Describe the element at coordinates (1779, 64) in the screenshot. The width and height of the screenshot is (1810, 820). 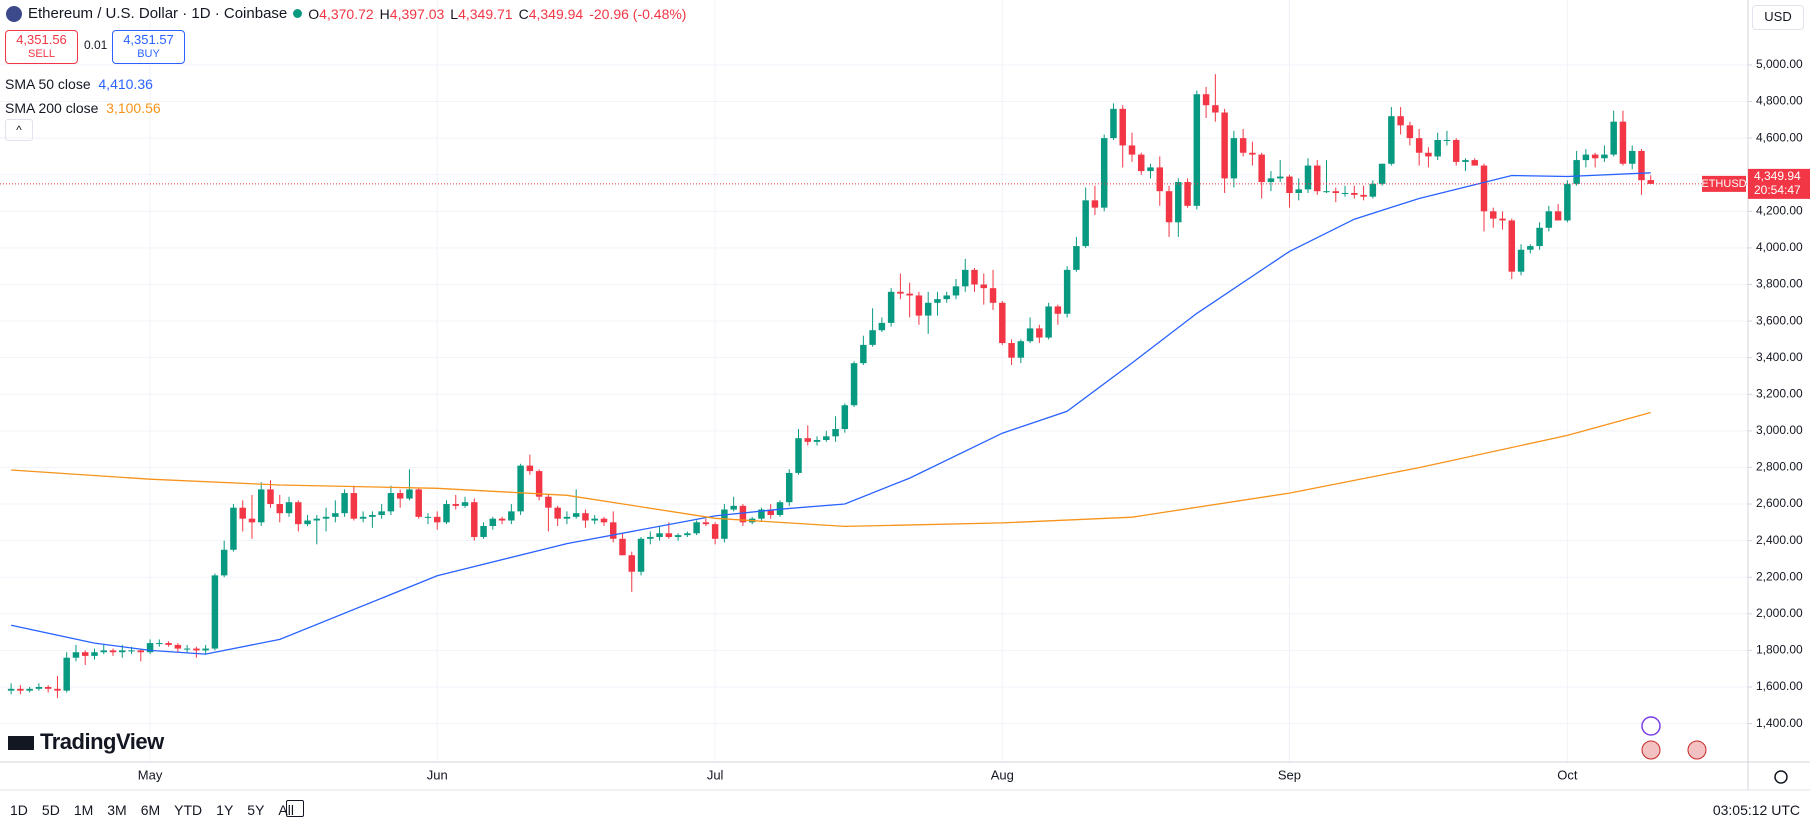
I see `y-tick-label: 5,000.00` at that location.